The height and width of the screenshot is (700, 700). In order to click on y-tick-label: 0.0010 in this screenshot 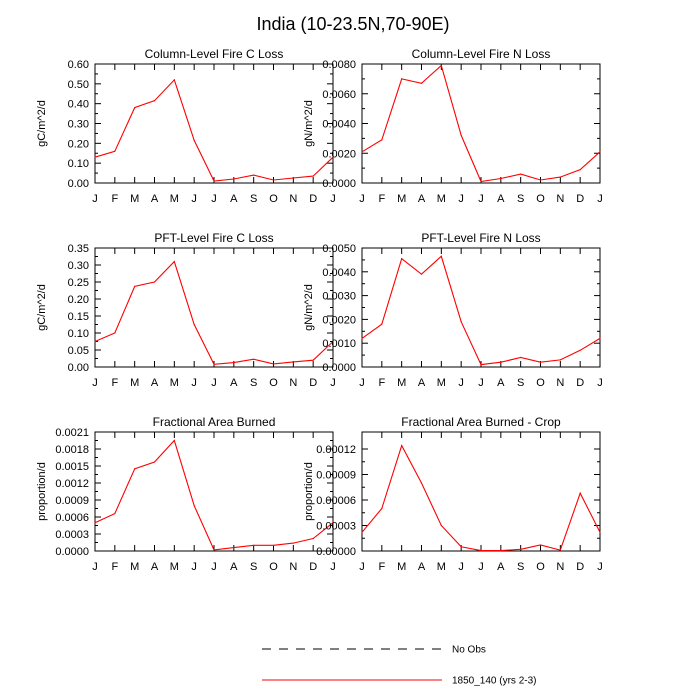, I will do `click(339, 344)`.